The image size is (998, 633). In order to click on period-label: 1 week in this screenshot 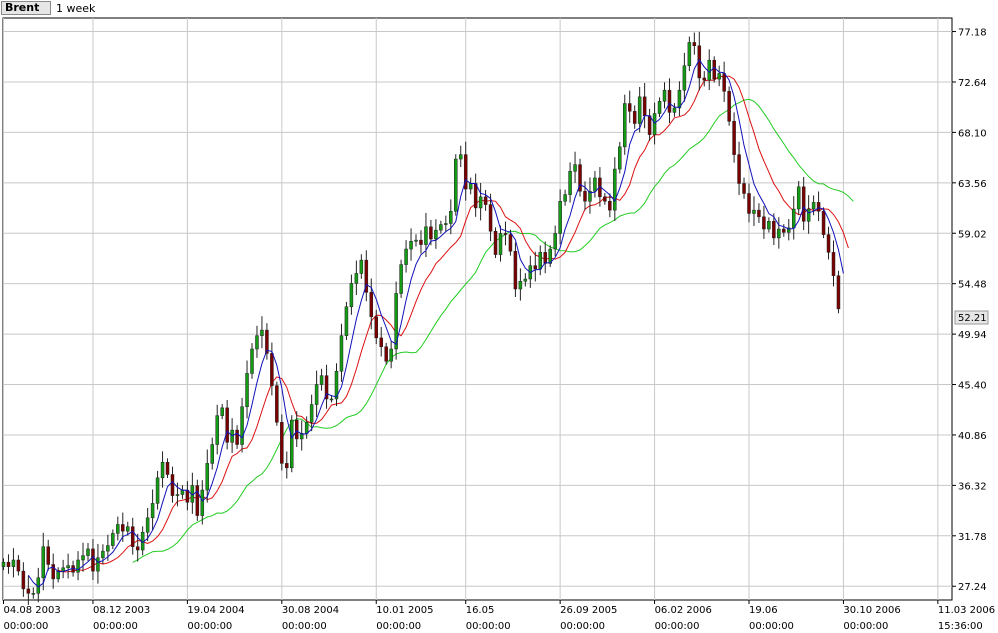, I will do `click(76, 8)`.